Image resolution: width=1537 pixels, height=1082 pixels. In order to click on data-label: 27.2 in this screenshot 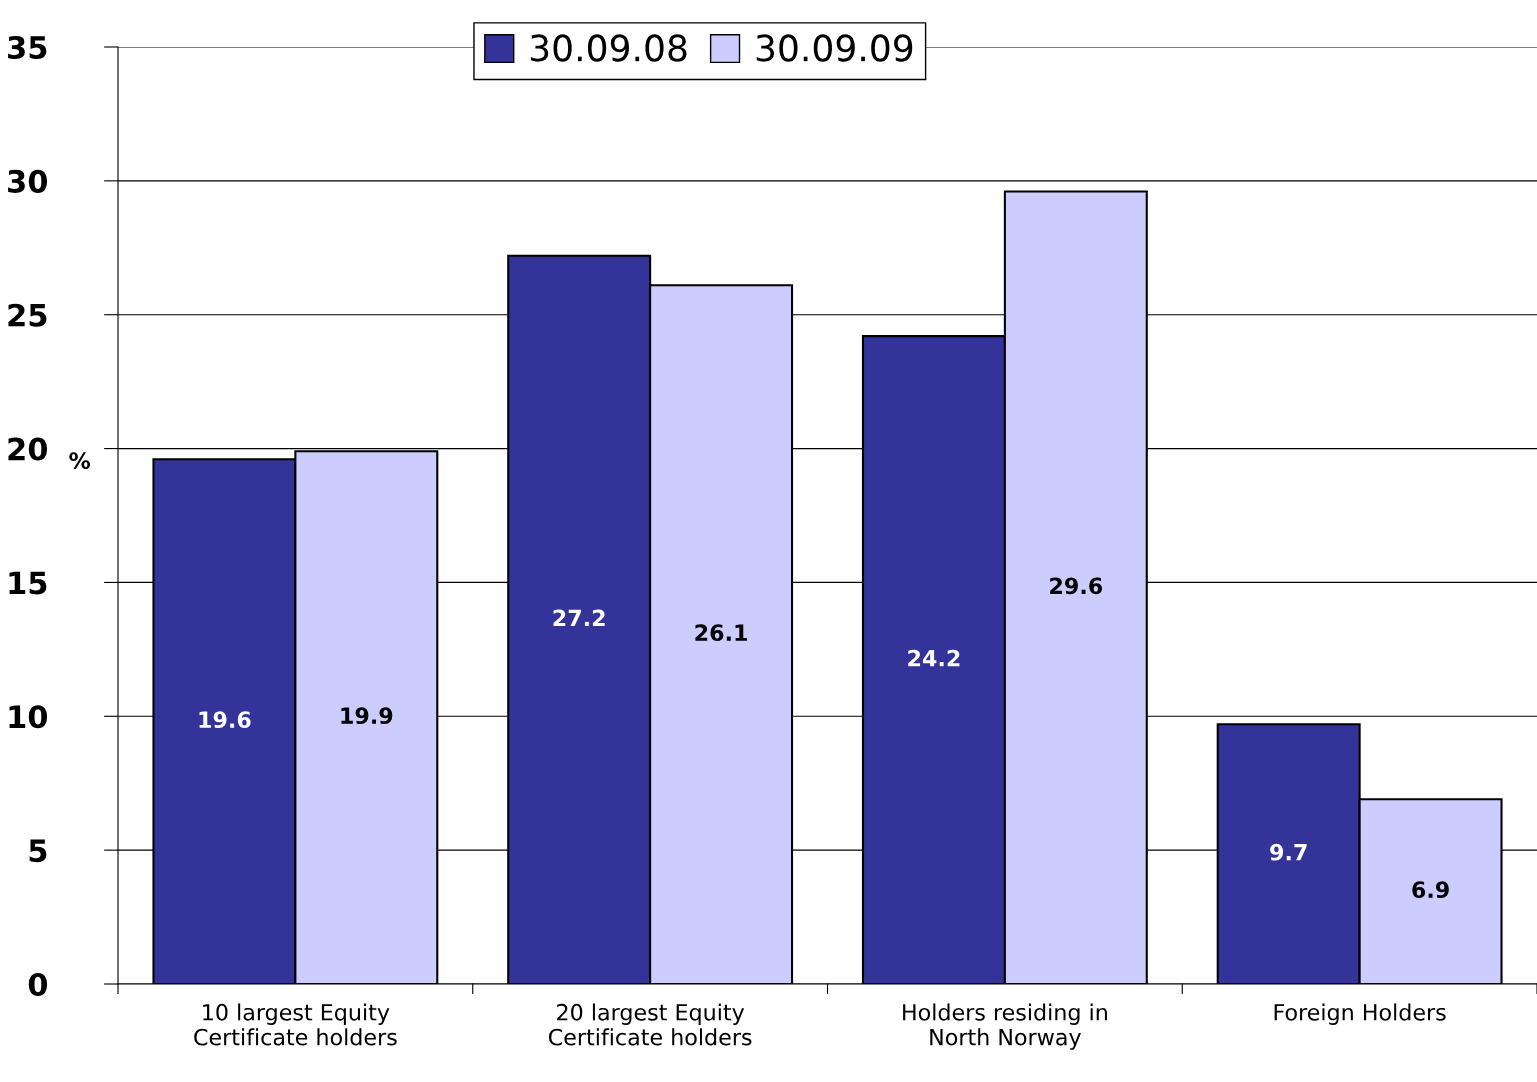, I will do `click(579, 618)`.